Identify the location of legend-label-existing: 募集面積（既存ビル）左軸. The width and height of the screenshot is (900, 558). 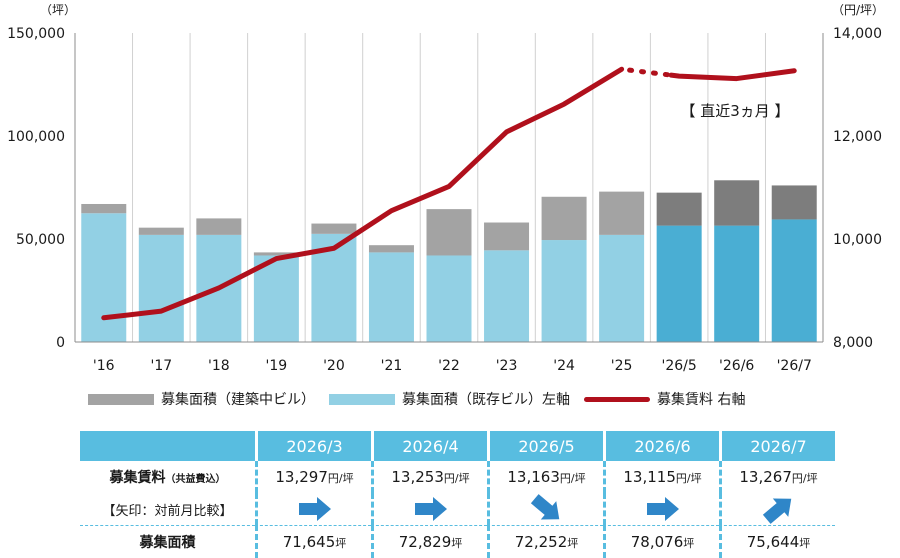
(486, 400).